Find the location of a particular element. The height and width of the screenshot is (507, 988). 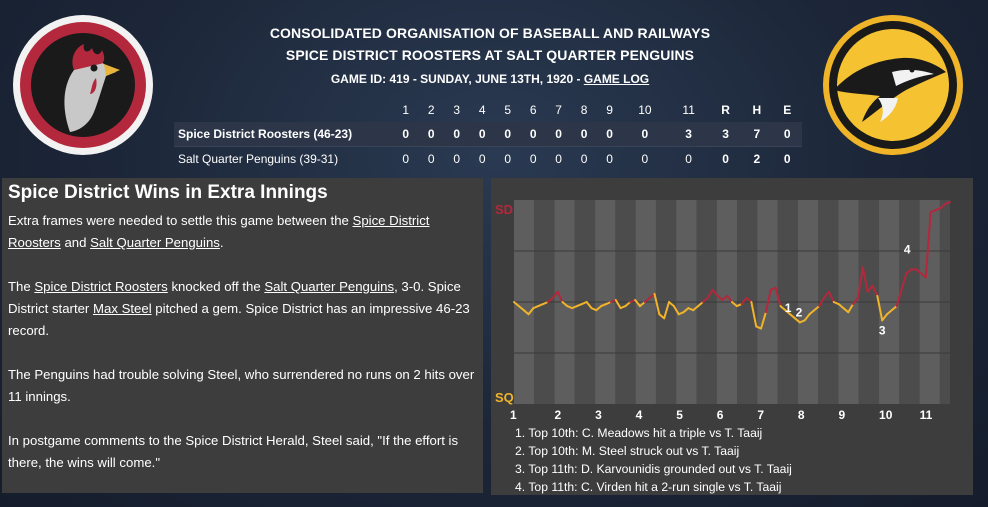

recap-text: . is located at coordinates (221, 242).